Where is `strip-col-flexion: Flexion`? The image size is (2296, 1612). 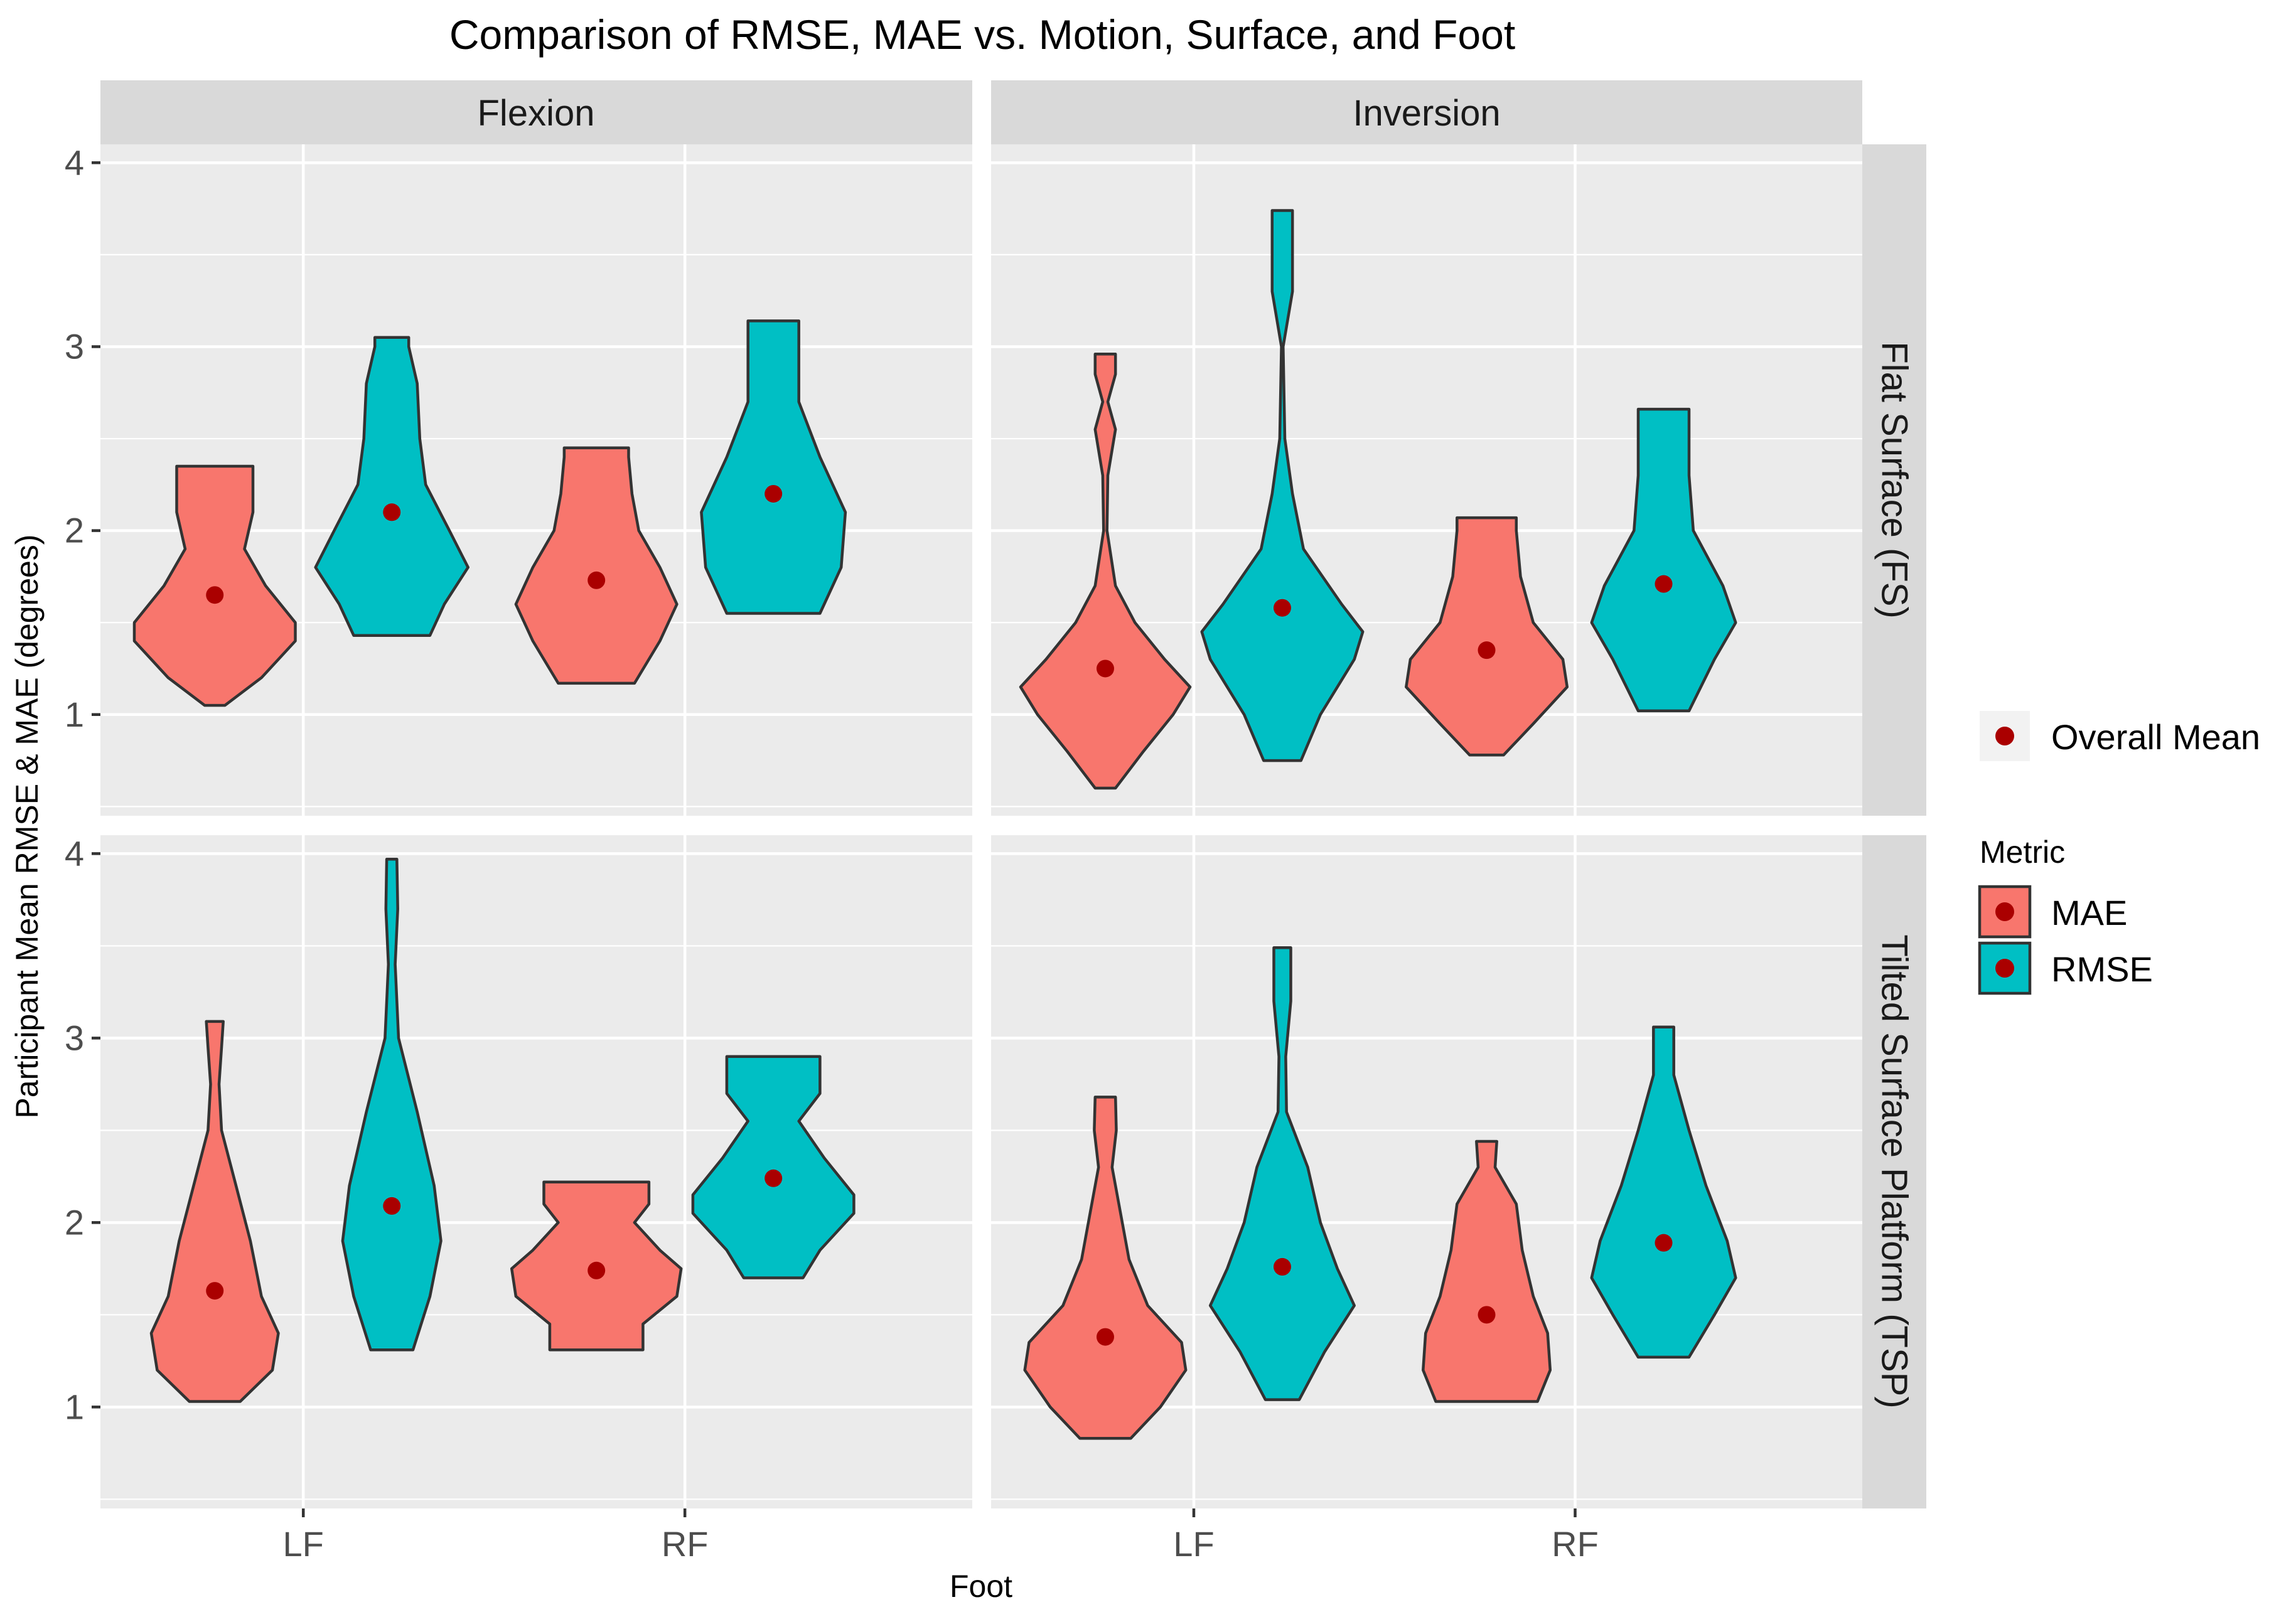
strip-col-flexion: Flexion is located at coordinates (536, 113).